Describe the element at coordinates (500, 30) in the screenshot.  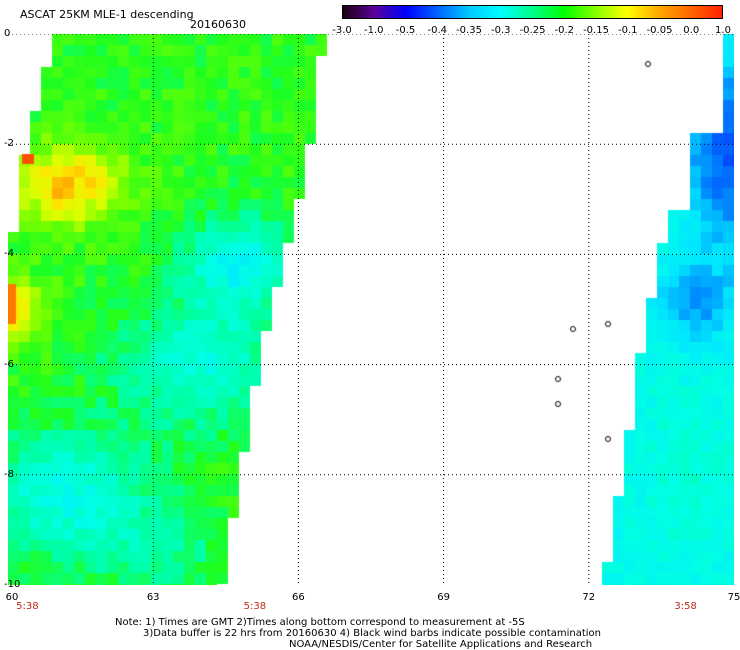
I see `colorbar-tick-label: -0.3` at that location.